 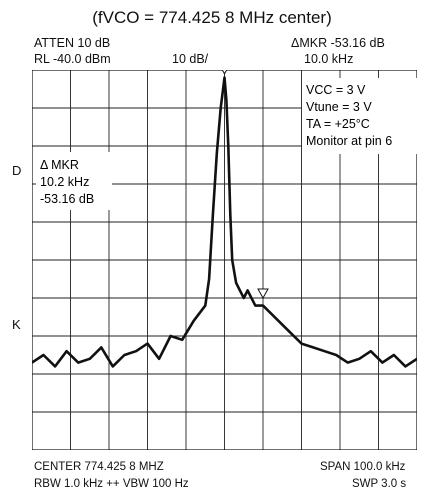 I want to click on marker-box, so click(x=74, y=181).